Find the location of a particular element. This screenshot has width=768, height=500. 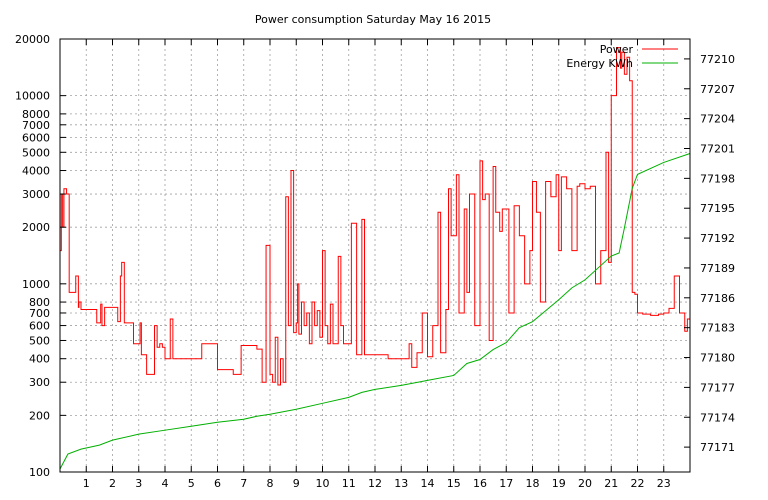

y-tick-label: 8000 is located at coordinates (36, 114).